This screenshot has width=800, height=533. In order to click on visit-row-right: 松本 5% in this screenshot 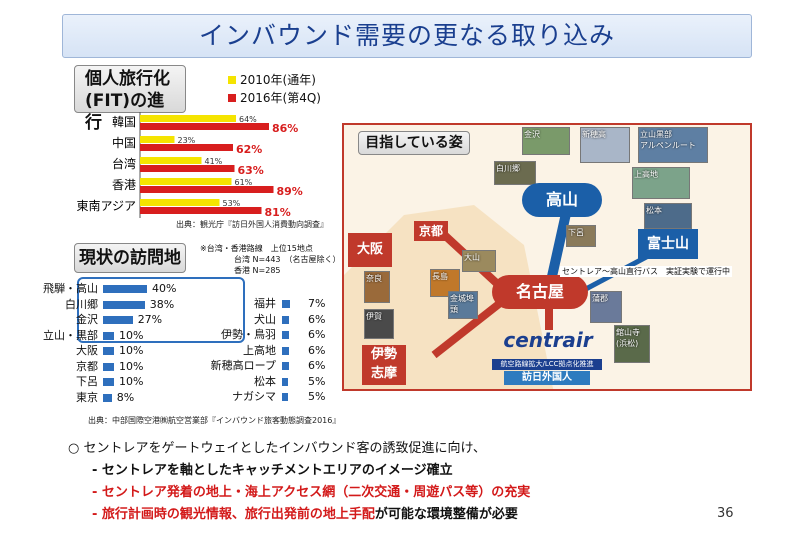, I will do `click(274, 381)`.